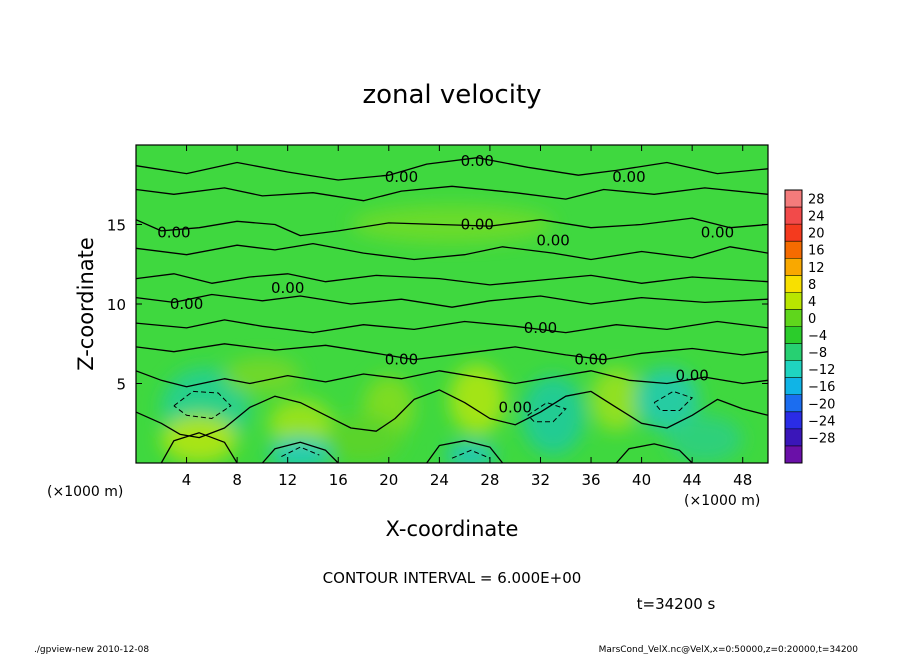  I want to click on colorbar-label: −24, so click(821, 421).